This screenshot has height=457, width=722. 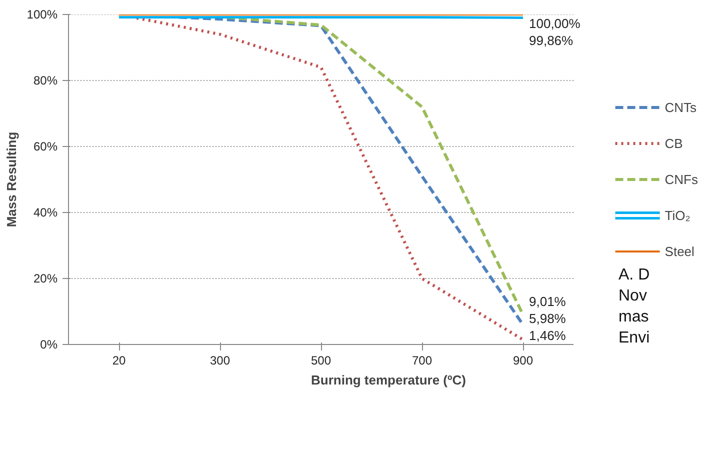 What do you see at coordinates (523, 361) in the screenshot?
I see `x-tick-label: 900` at bounding box center [523, 361].